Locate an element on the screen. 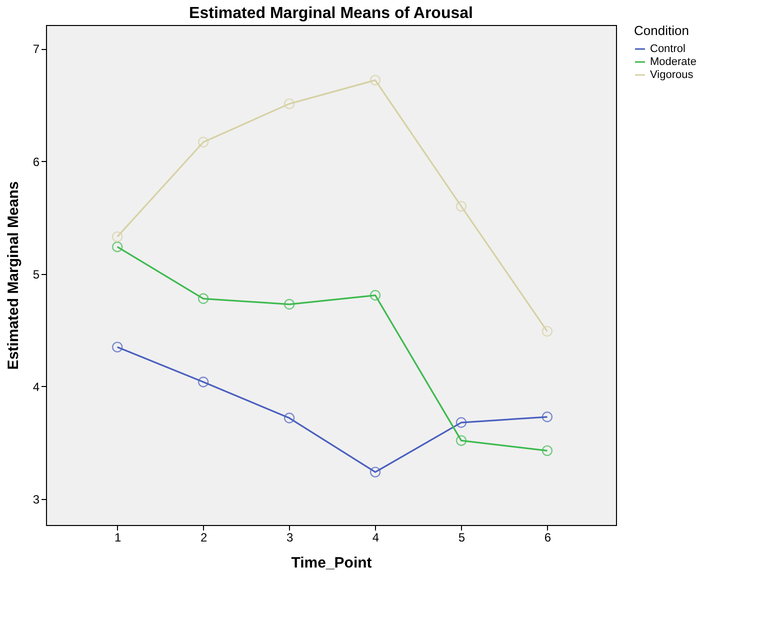  chart-title: Estimated Marginal Means of Arousal is located at coordinates (331, 13).